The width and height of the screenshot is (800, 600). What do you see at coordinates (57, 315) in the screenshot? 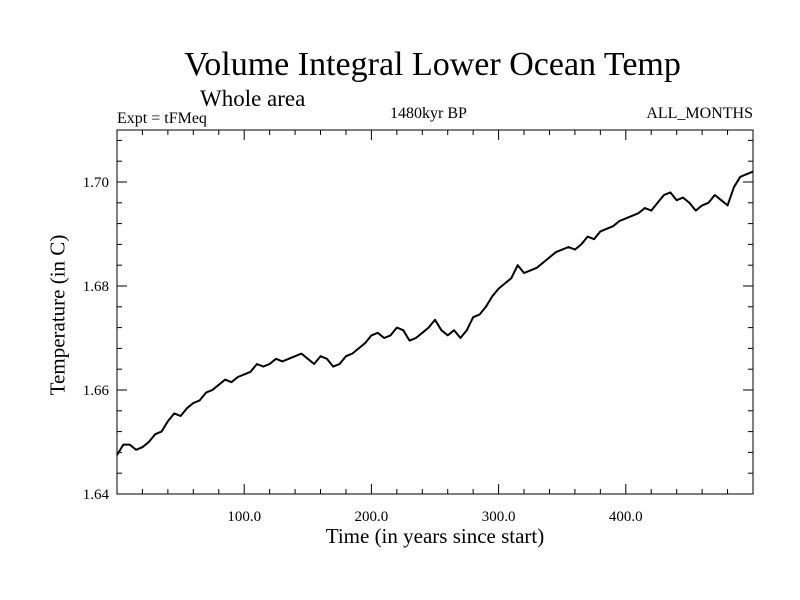
I see `y-axis-label: Temperature (in C)` at bounding box center [57, 315].